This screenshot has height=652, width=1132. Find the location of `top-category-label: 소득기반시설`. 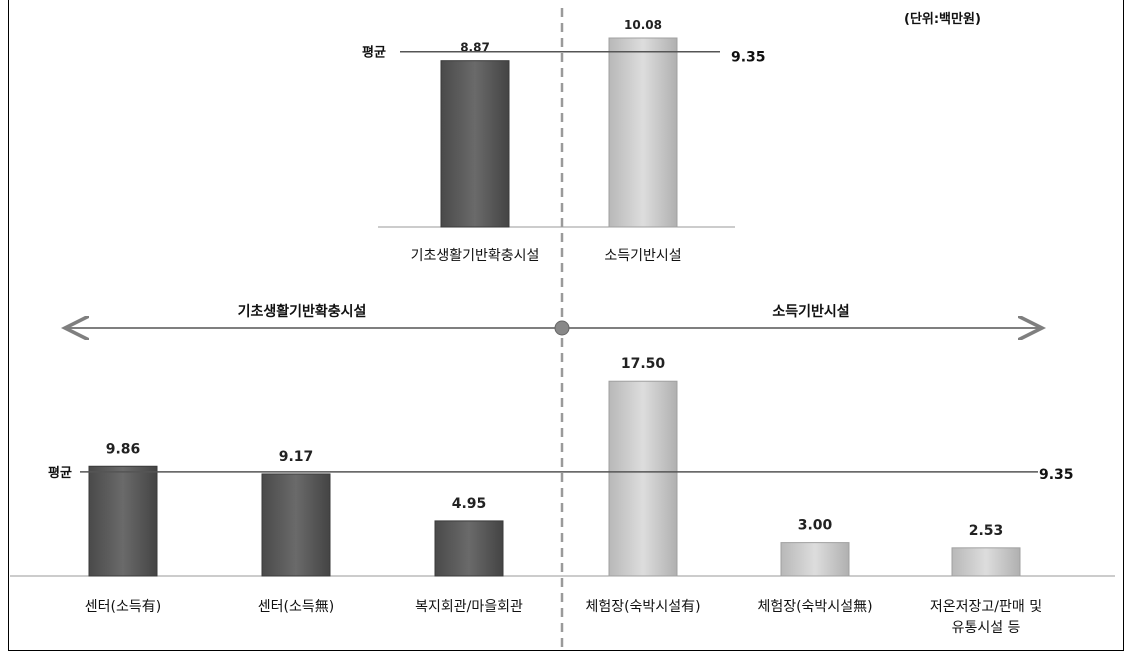

top-category-label: 소득기반시설 is located at coordinates (642, 256).